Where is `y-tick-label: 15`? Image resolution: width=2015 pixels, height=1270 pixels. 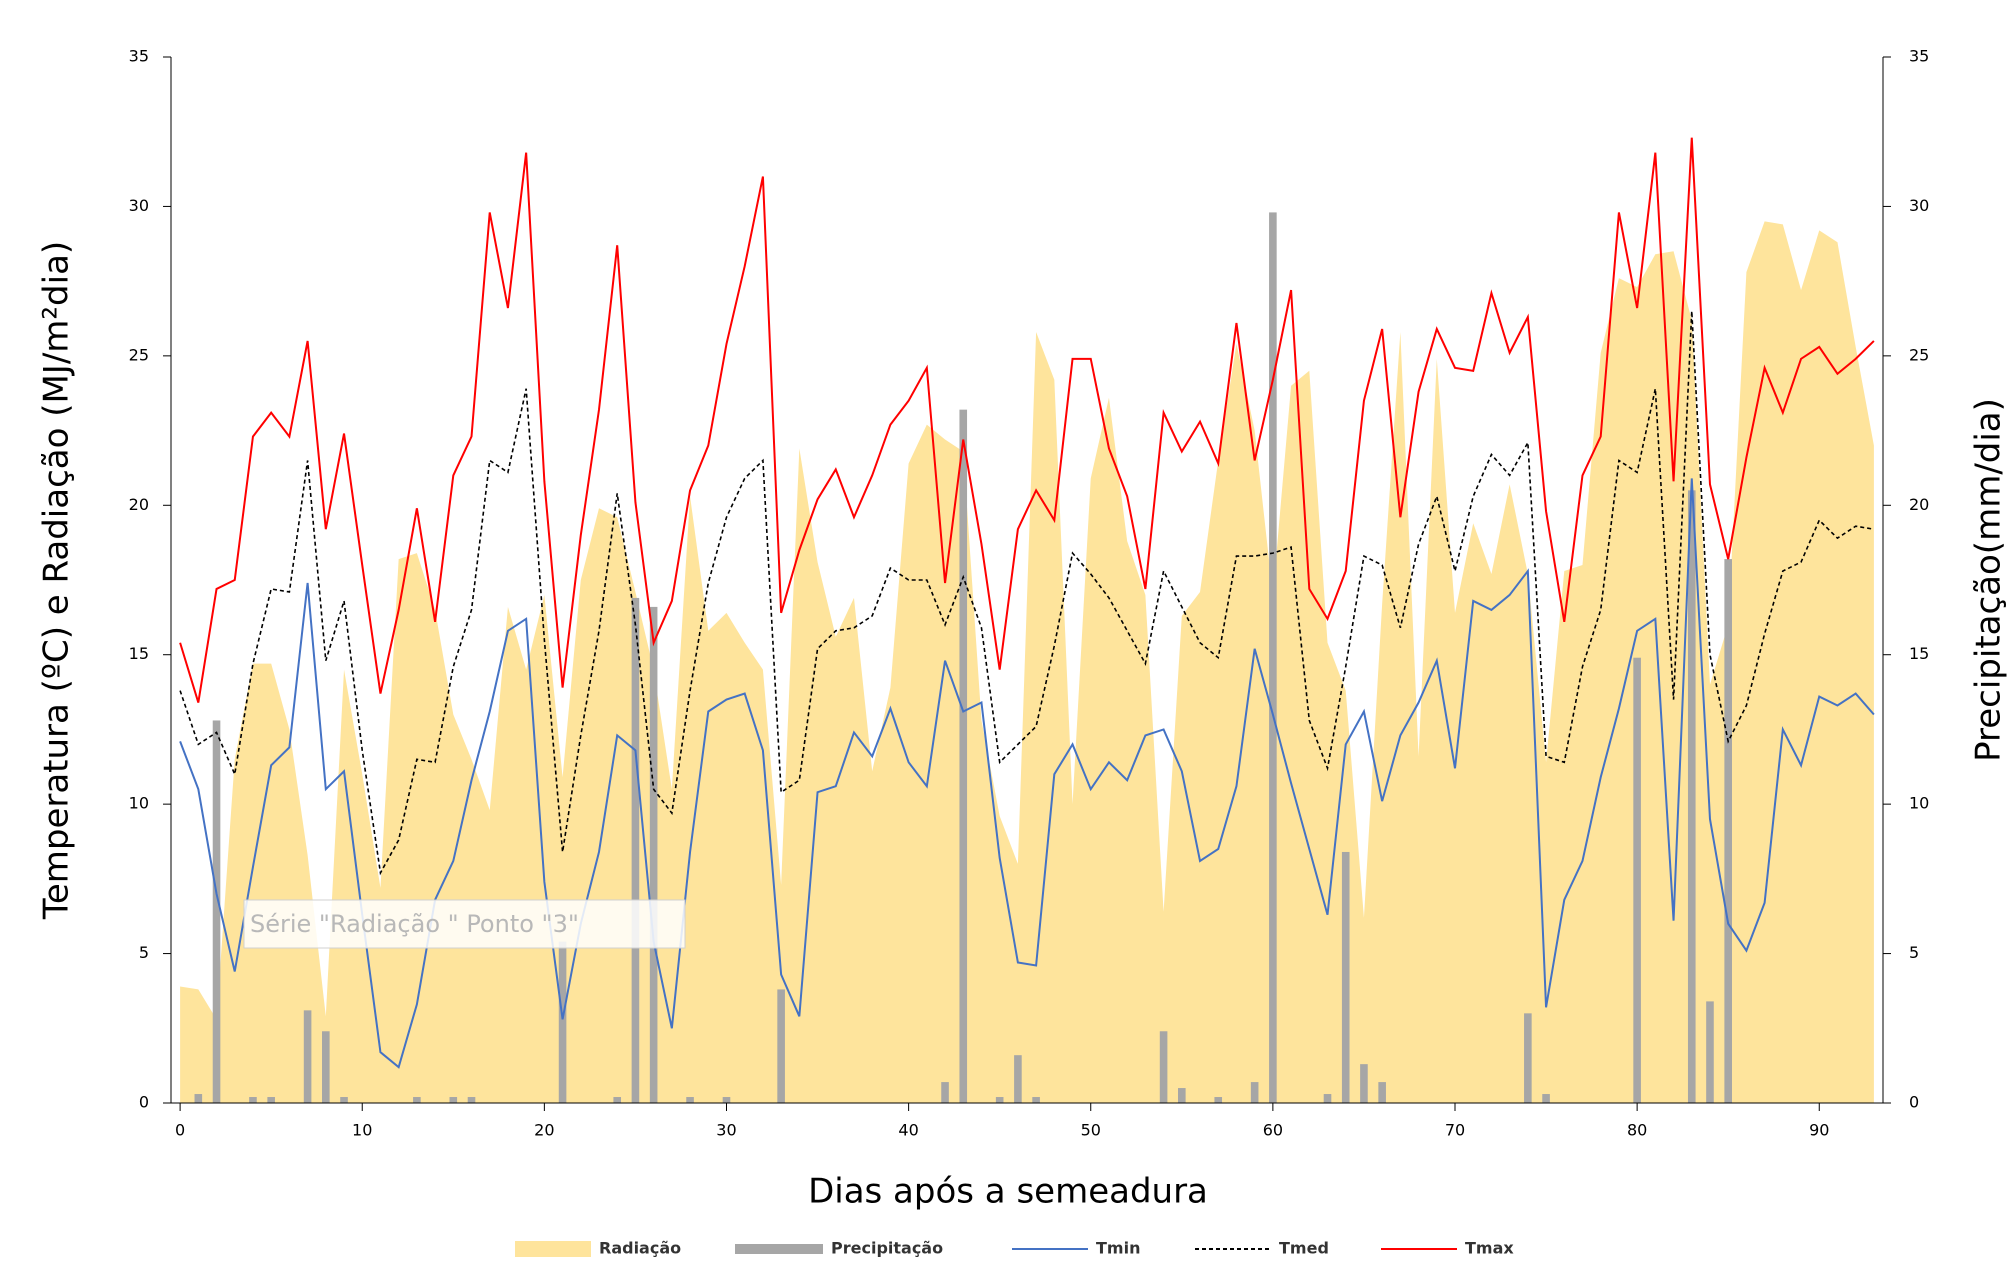 y-tick-label: 15 is located at coordinates (139, 653).